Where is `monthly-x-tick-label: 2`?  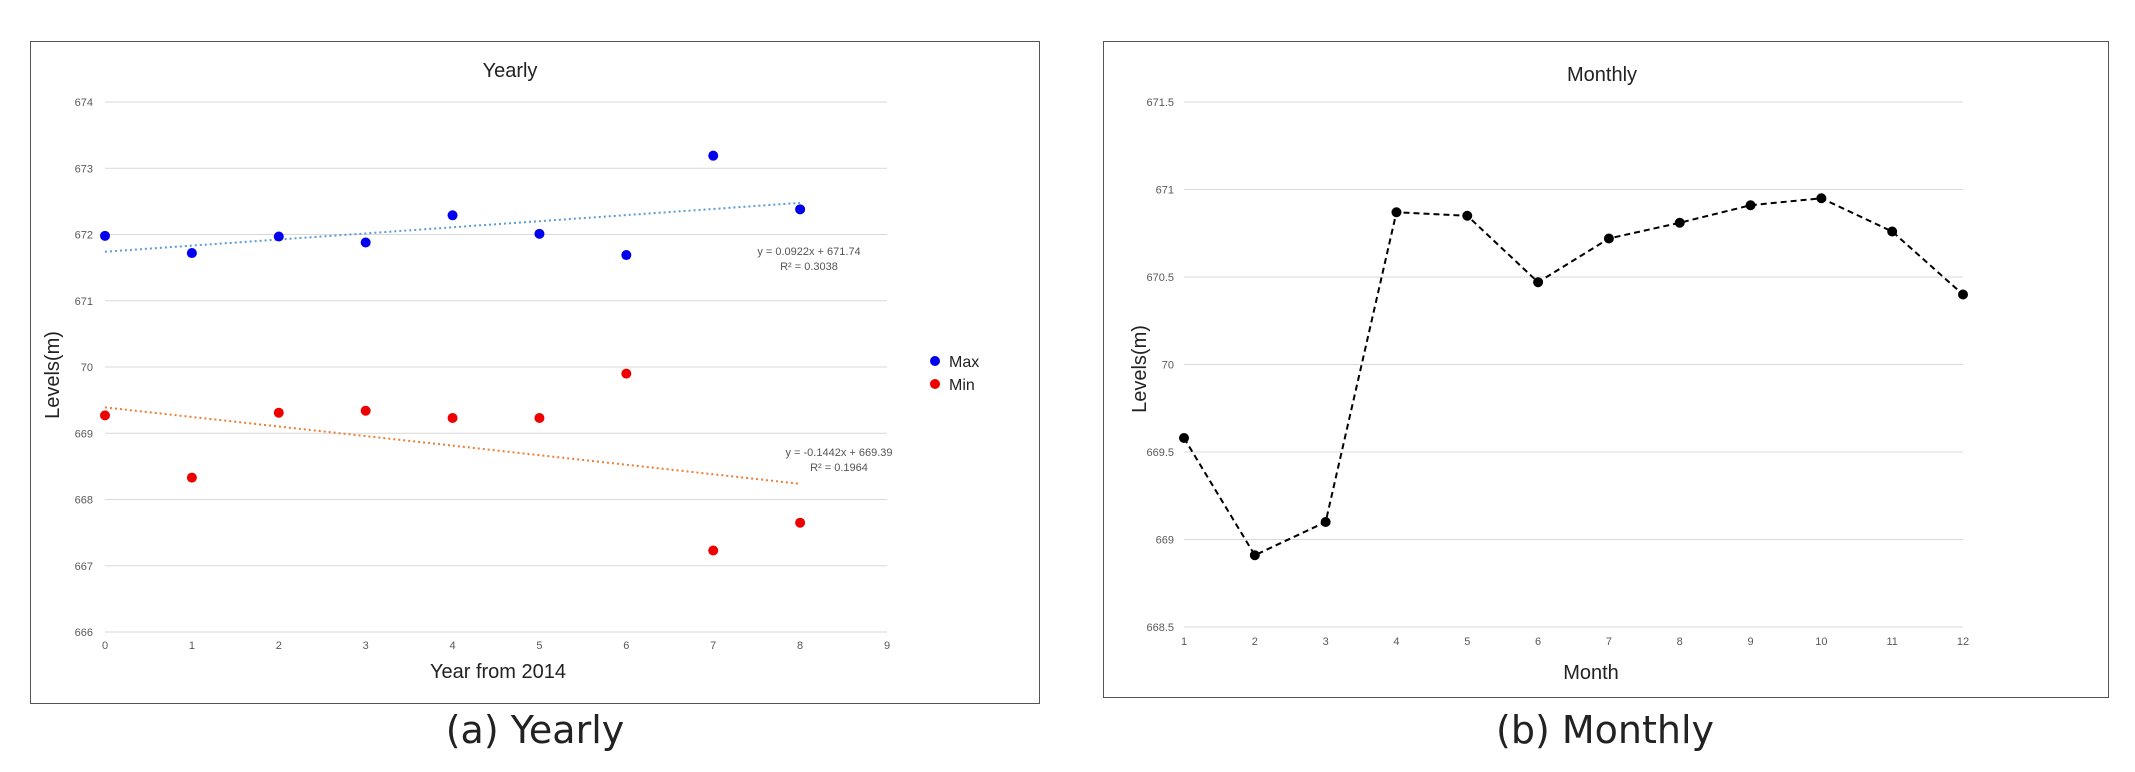 monthly-x-tick-label: 2 is located at coordinates (1255, 642).